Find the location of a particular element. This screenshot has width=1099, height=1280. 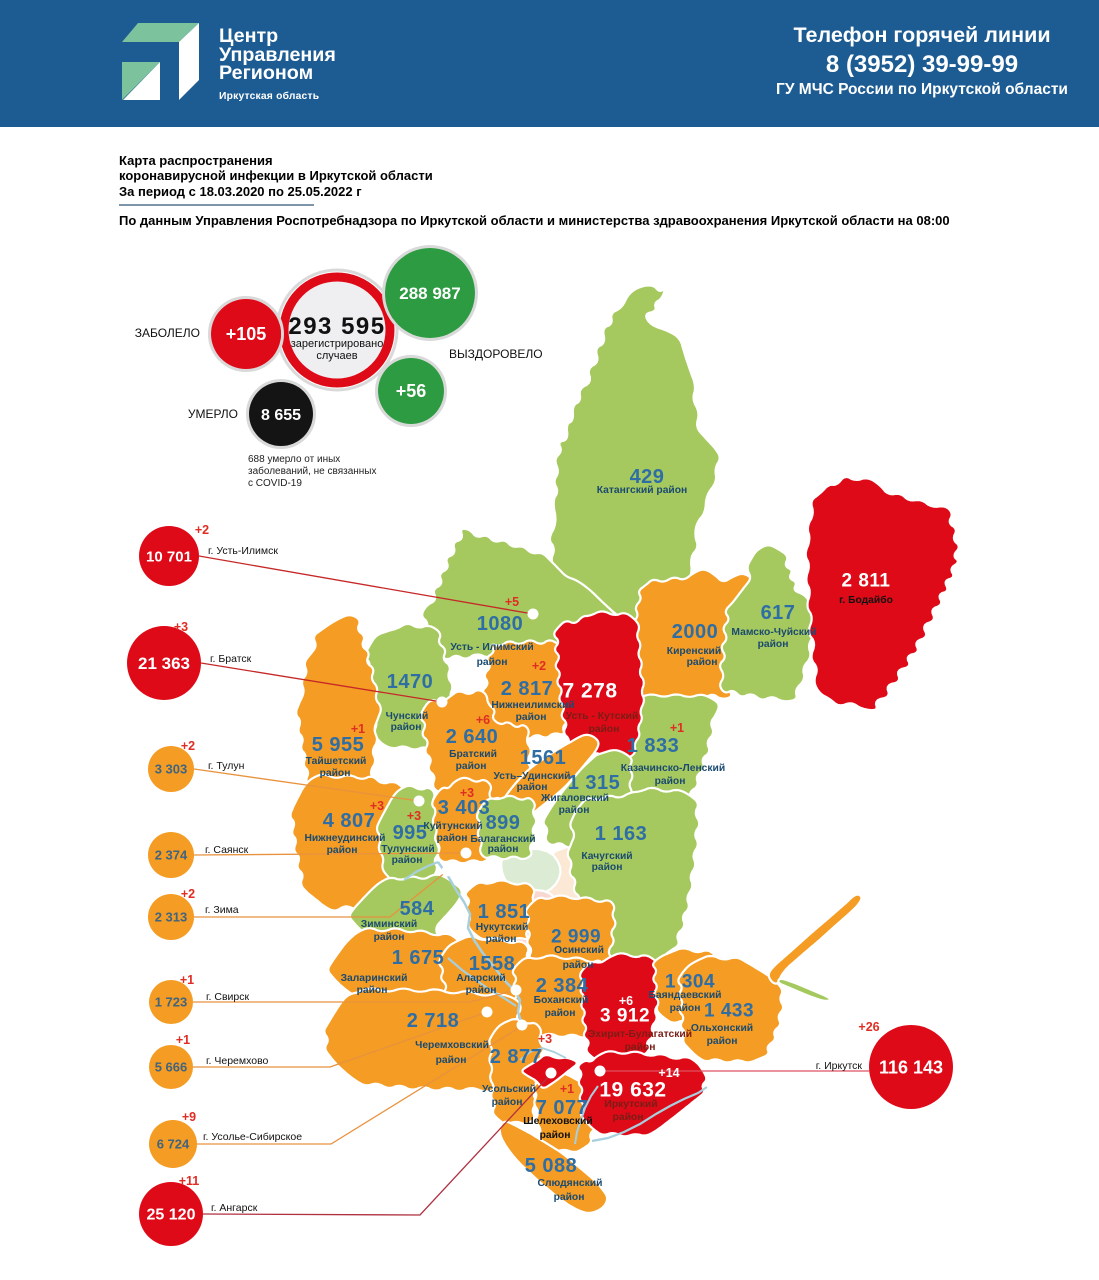

svg-text: ЗАБОЛЕЛО is located at coordinates (167, 333).